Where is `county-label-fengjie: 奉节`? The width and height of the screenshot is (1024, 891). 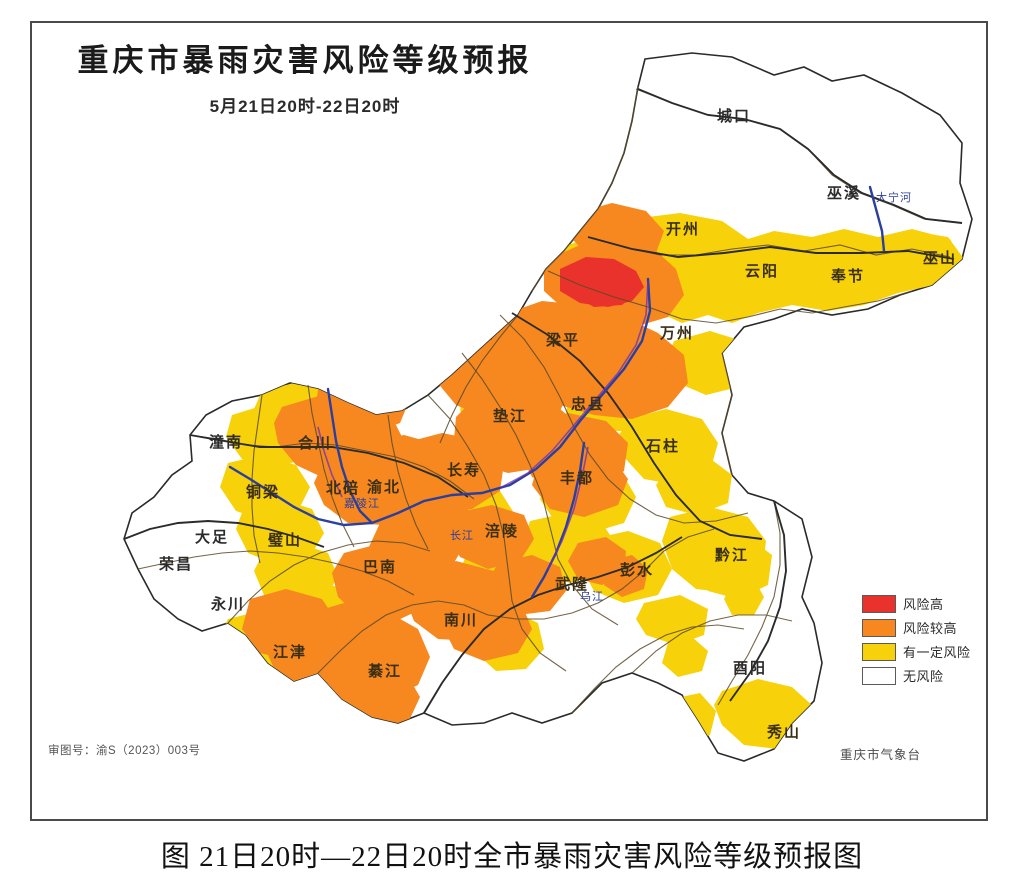 county-label-fengjie: 奉节 is located at coordinates (847, 276).